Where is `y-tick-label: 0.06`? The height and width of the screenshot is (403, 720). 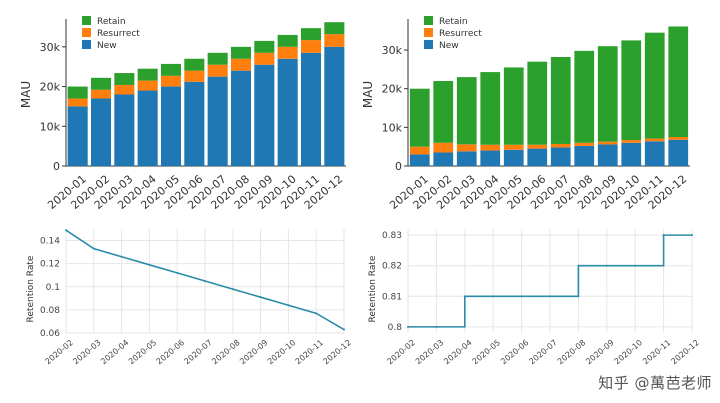 y-tick-label: 0.06 is located at coordinates (50, 334).